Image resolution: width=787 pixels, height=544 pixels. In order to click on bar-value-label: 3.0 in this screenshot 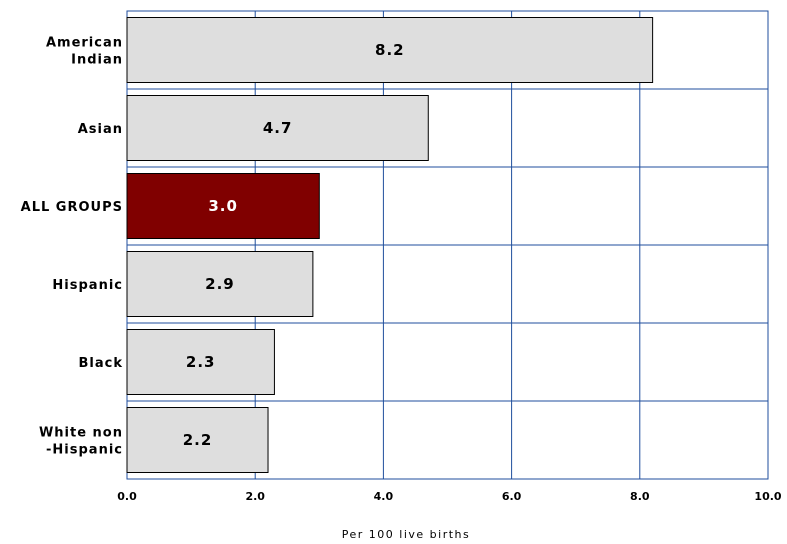, I will do `click(223, 206)`.